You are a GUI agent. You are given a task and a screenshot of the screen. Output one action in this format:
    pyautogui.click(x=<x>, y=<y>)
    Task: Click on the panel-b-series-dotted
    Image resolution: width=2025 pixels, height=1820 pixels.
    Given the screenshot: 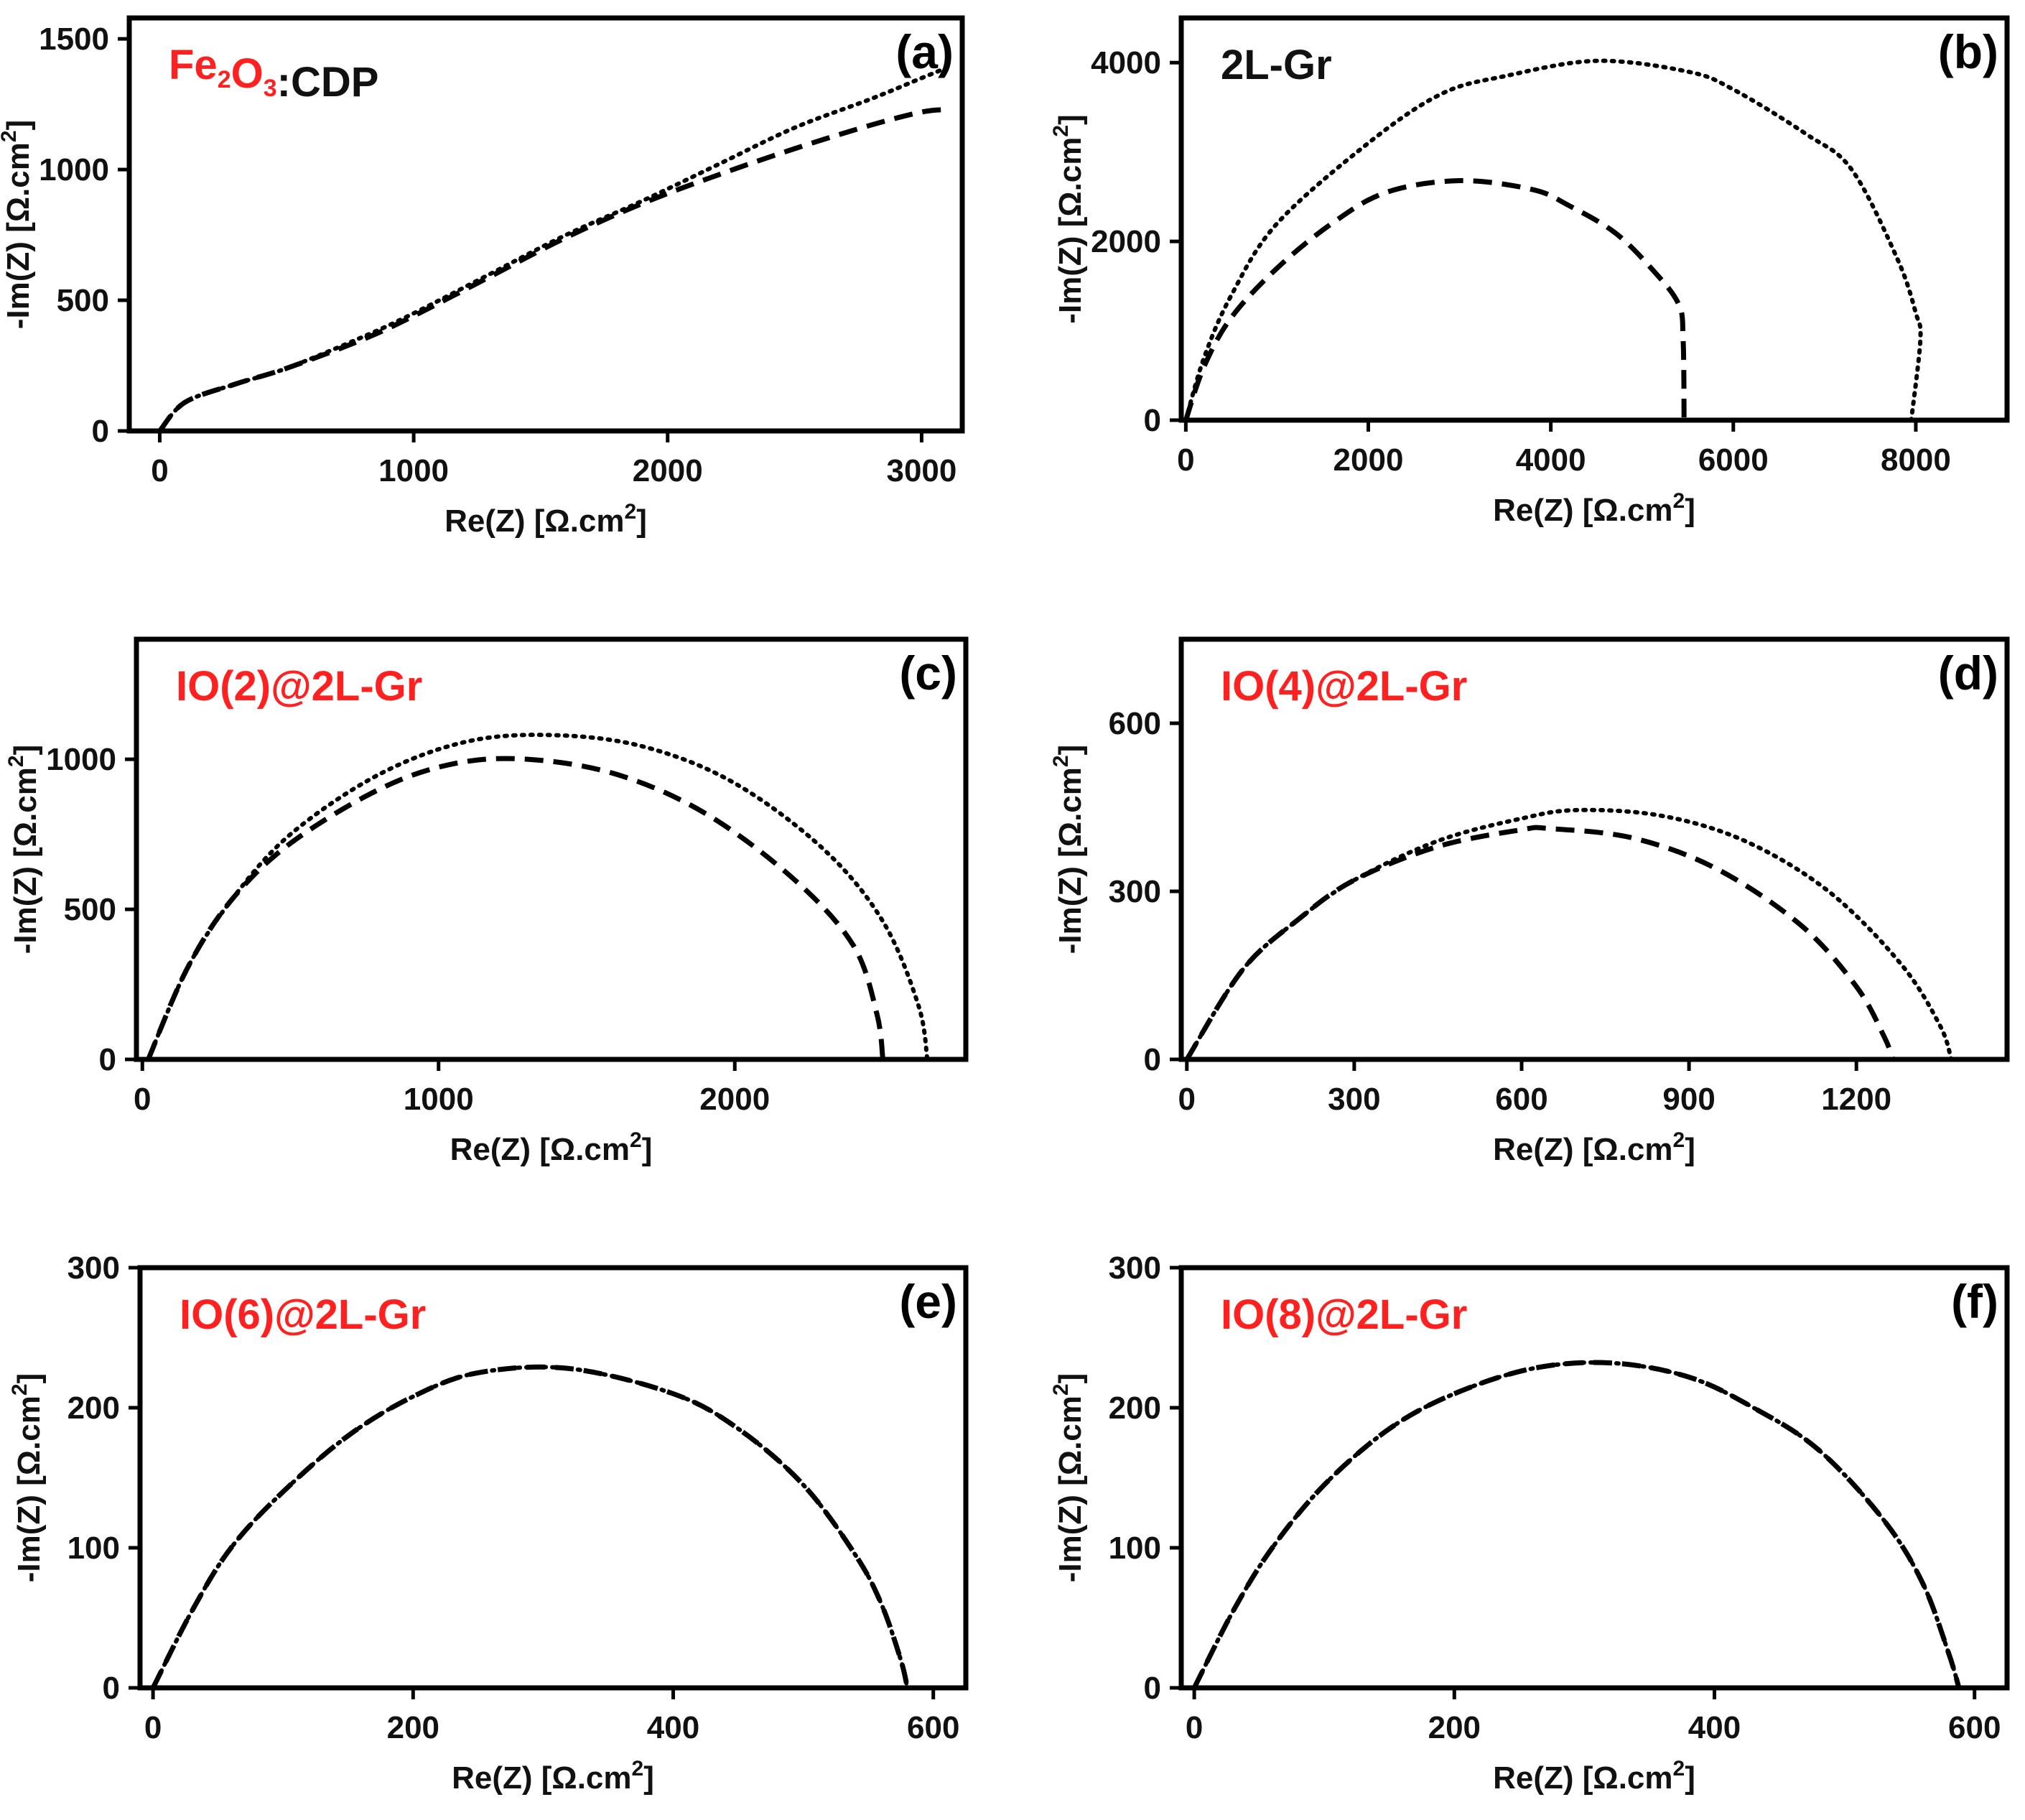 What is the action you would take?
    pyautogui.click(x=1553, y=240)
    